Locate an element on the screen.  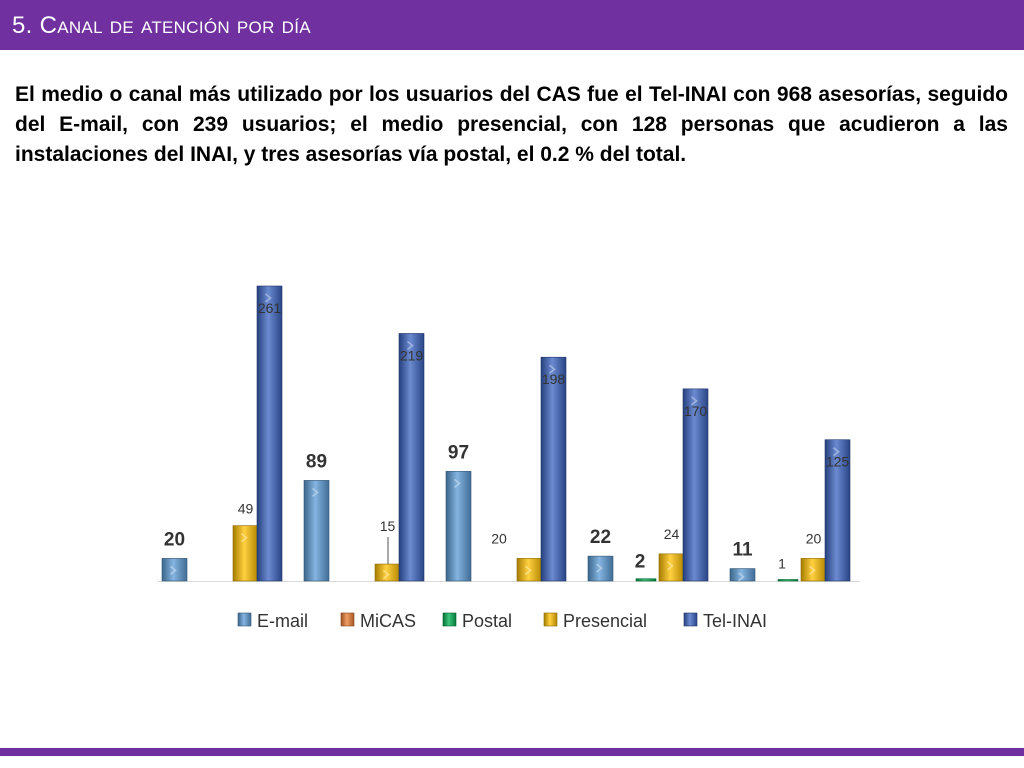
data-label-e-mail-5: 11 is located at coordinates (742, 550).